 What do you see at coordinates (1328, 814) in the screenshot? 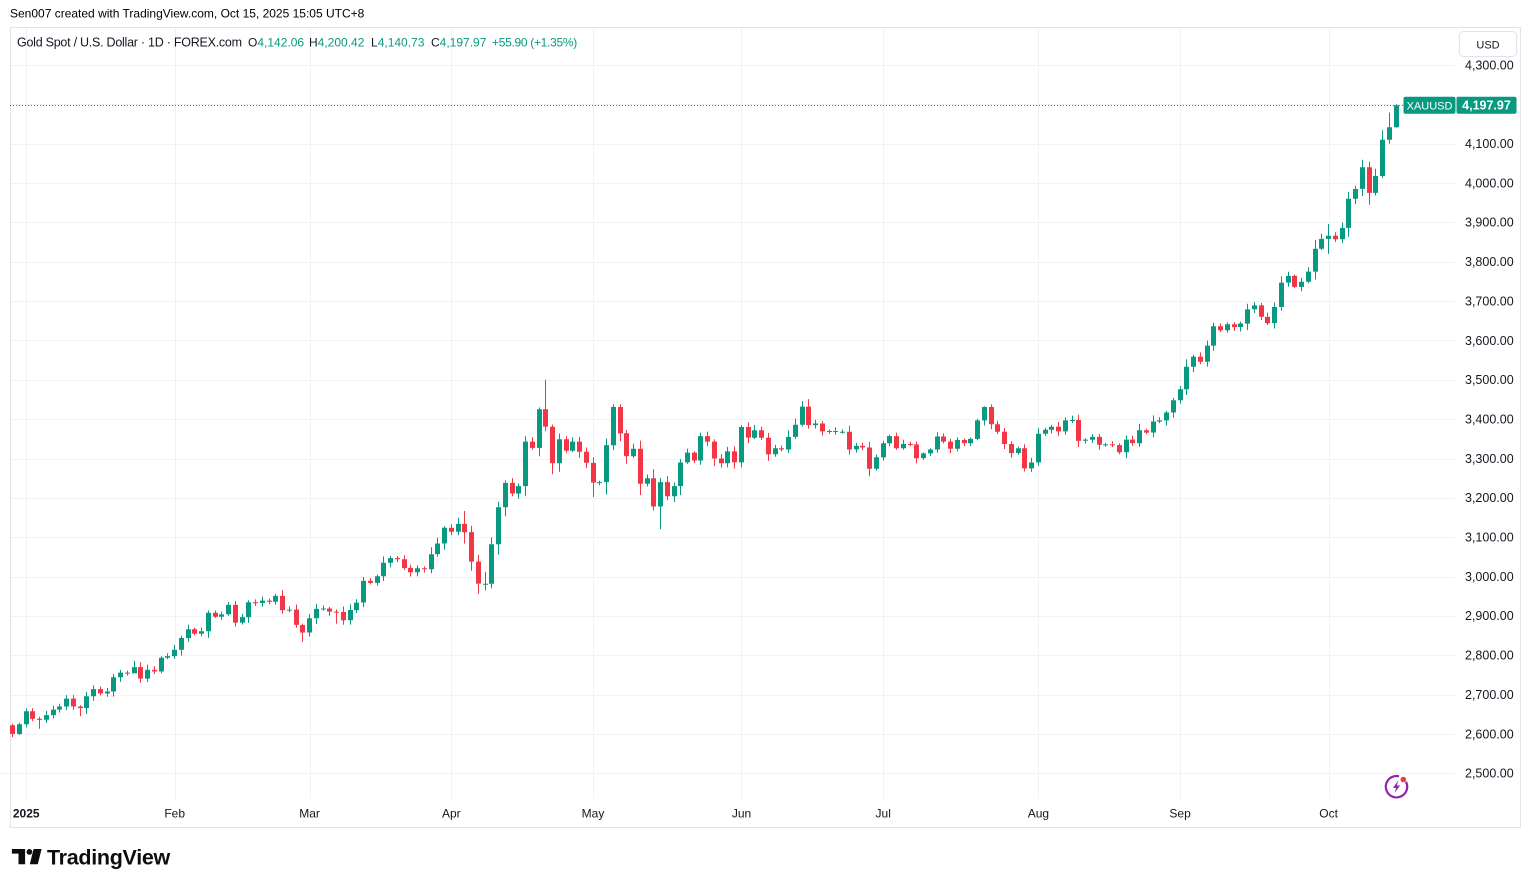
I see `svg-text: Oct` at bounding box center [1328, 814].